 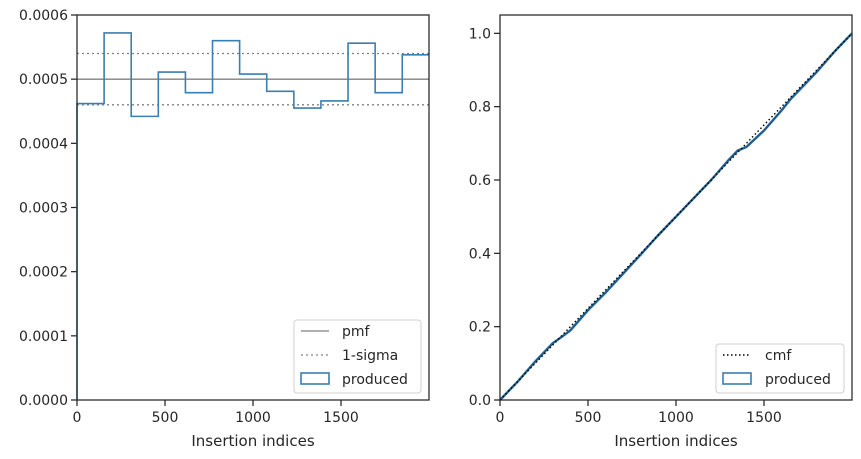 What do you see at coordinates (370, 356) in the screenshot?
I see `legend-sigma-label: 1-sigma` at bounding box center [370, 356].